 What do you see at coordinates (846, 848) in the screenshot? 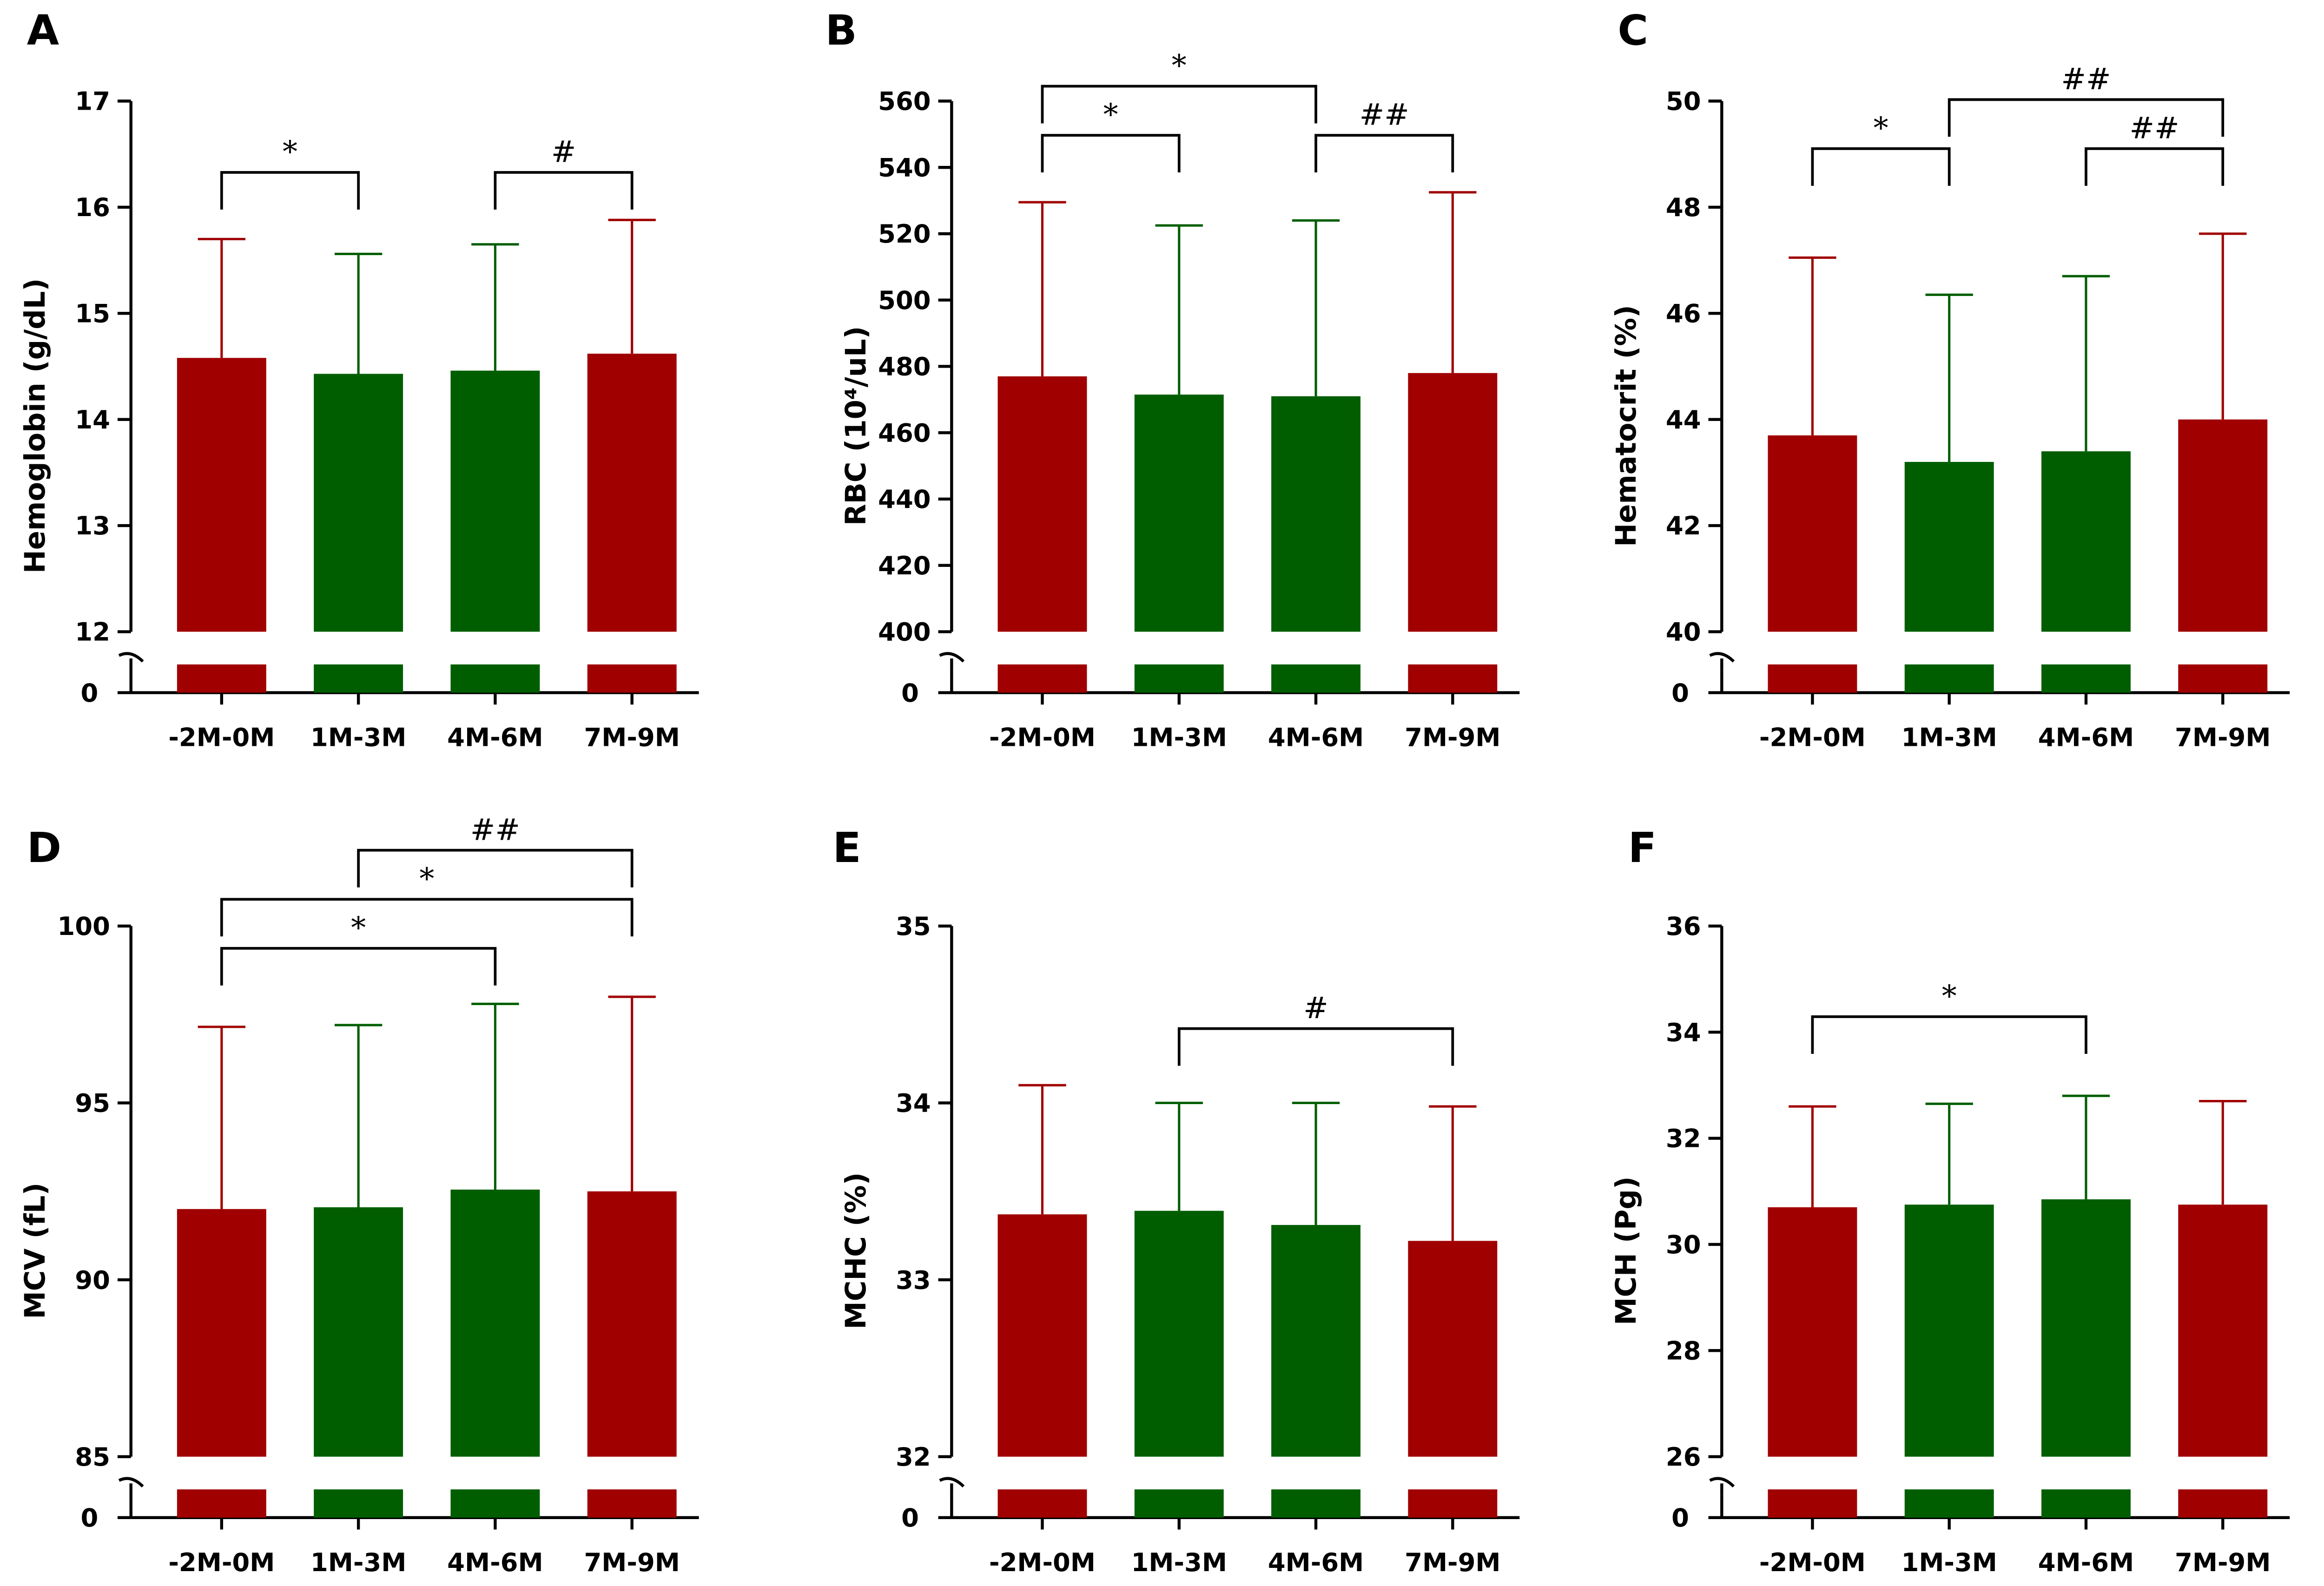
I see `panel-letter: E` at bounding box center [846, 848].